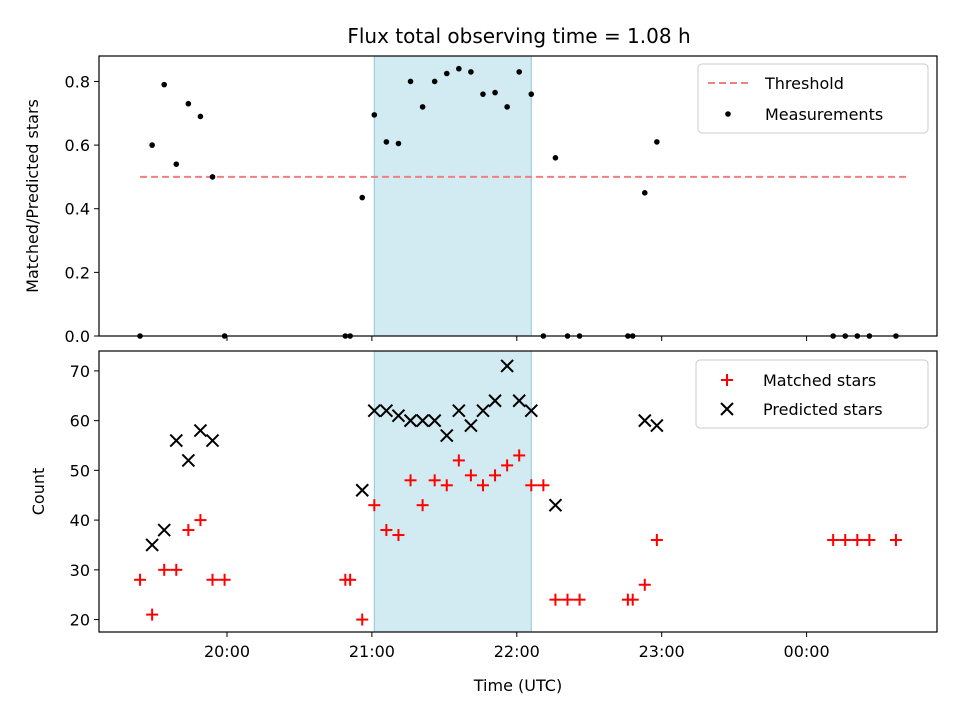 This screenshot has height=724, width=960. What do you see at coordinates (77, 145) in the screenshot?
I see `y-tick-label: 0.6` at bounding box center [77, 145].